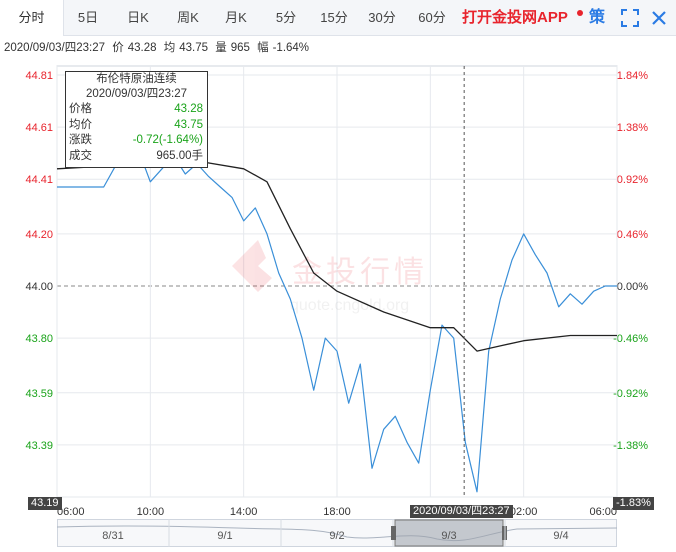 The width and height of the screenshot is (676, 552). Describe the element at coordinates (632, 128) in the screenshot. I see `y-tick-label-right: 1.38%` at that location.